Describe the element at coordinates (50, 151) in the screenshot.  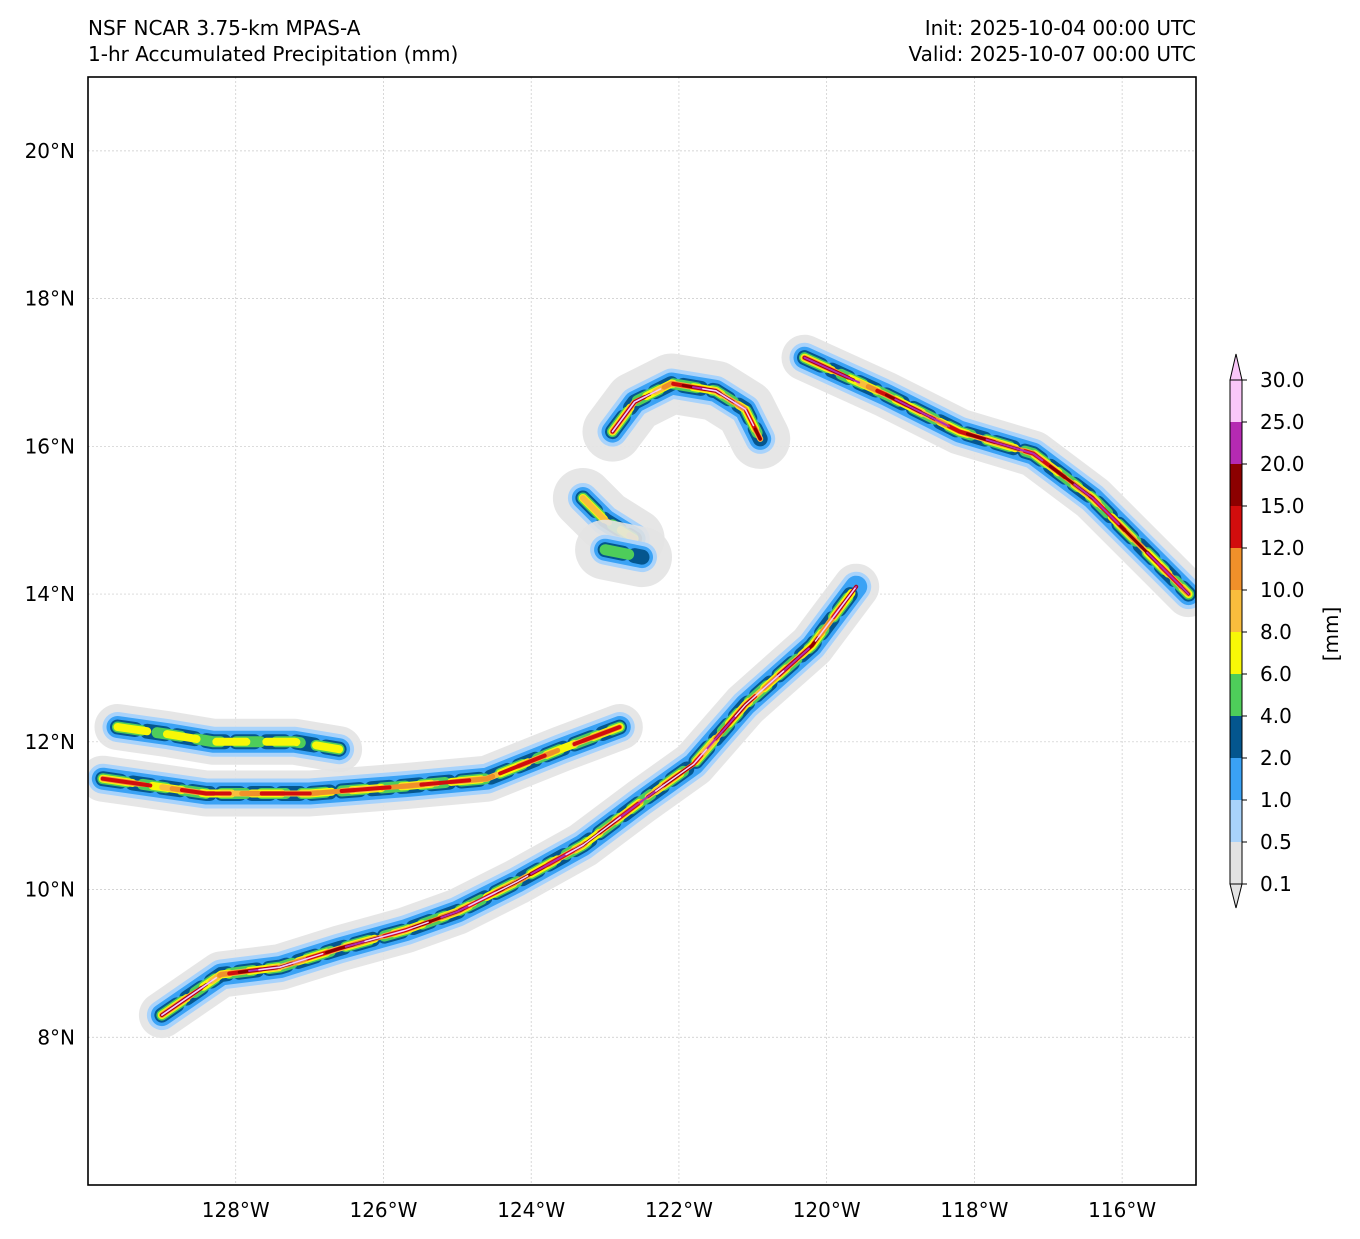
I see `lat-tick-label: 20°N` at that location.